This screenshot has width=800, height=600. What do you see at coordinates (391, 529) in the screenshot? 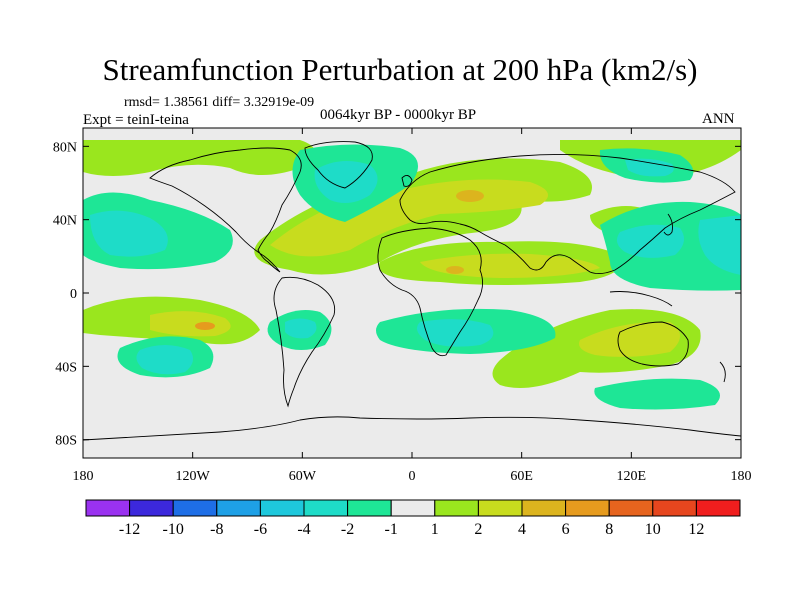
I see `colorbar-label: -1` at bounding box center [391, 529].